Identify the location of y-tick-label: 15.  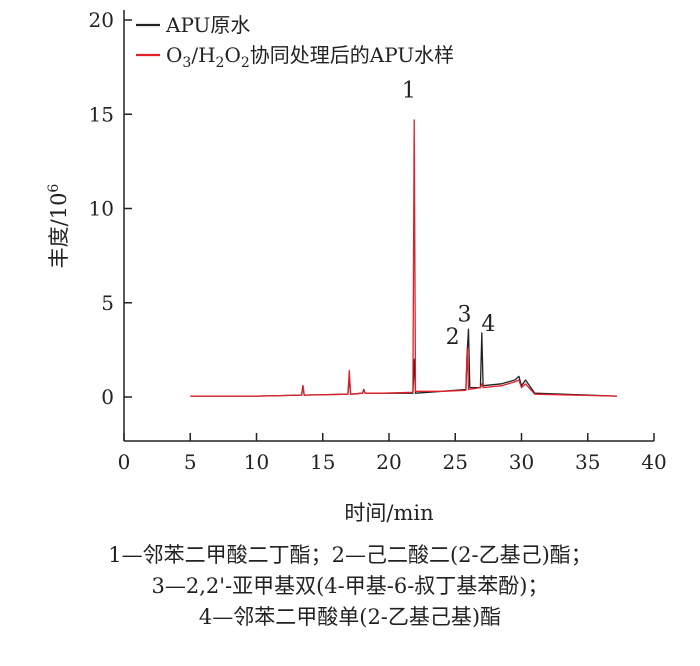
(101, 114).